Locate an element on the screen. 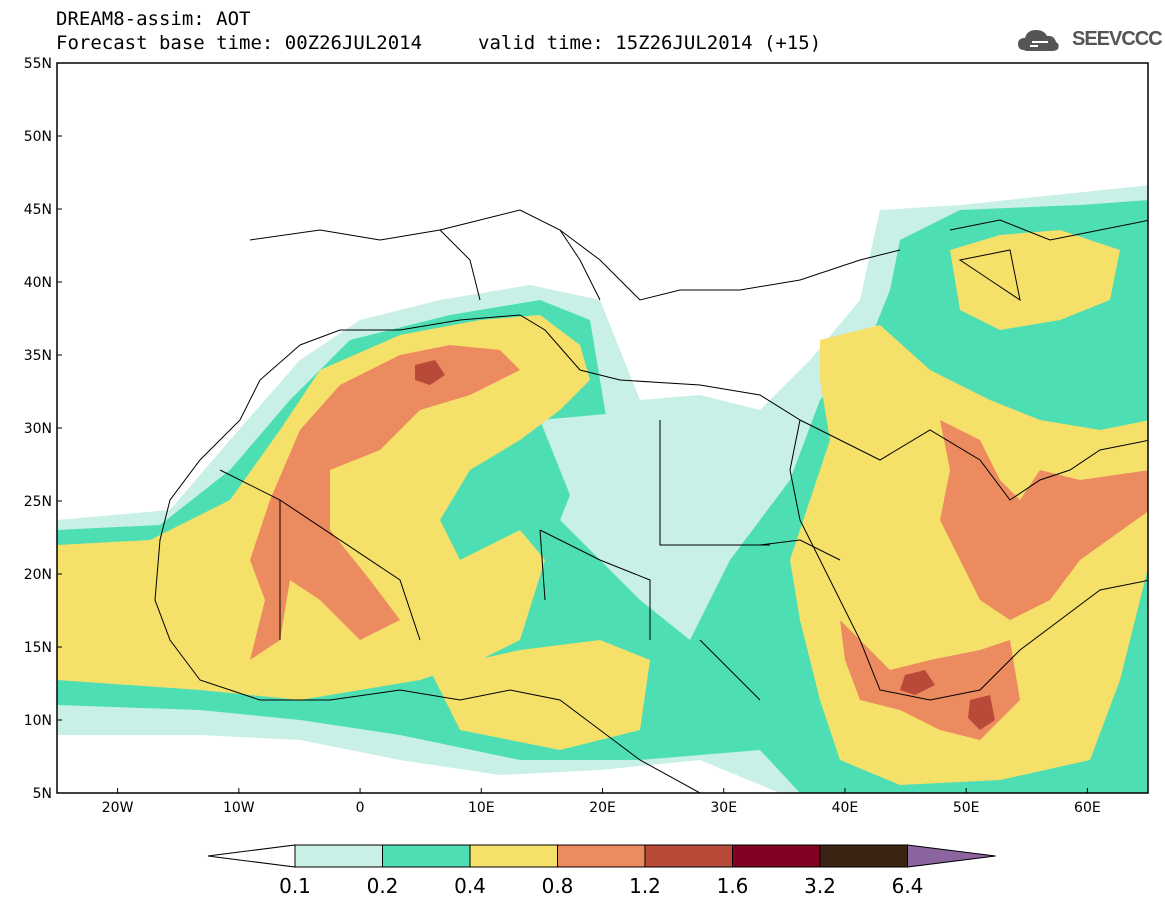  colorbar-level-label: 0.2 is located at coordinates (383, 886).